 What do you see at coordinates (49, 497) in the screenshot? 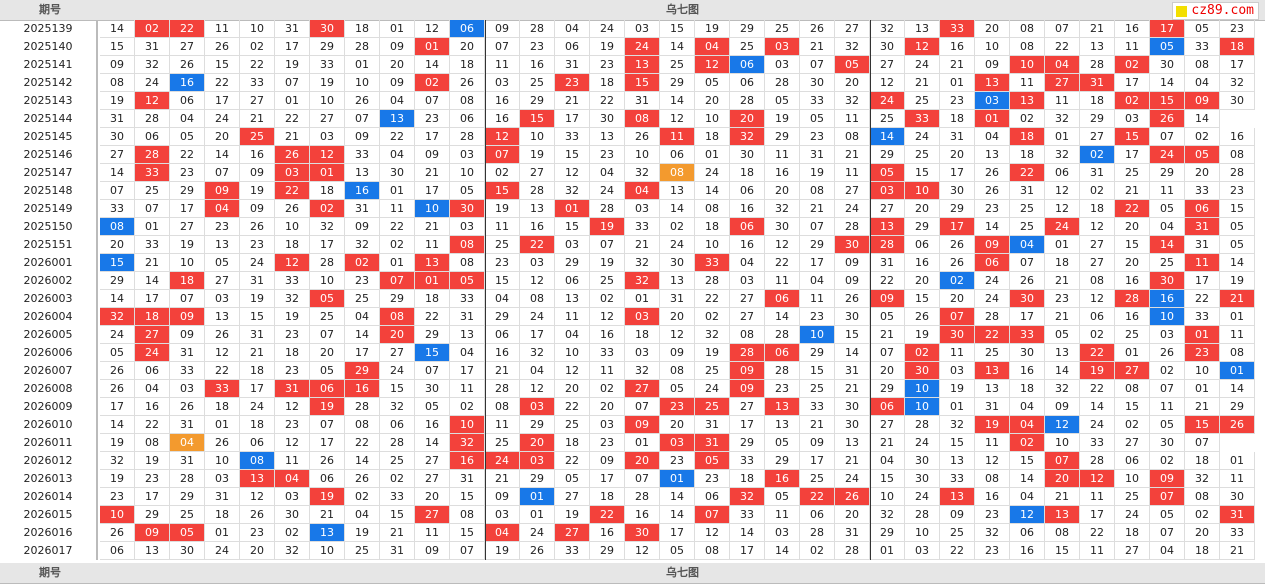
I see `period-cell: 2026014` at bounding box center [49, 497].